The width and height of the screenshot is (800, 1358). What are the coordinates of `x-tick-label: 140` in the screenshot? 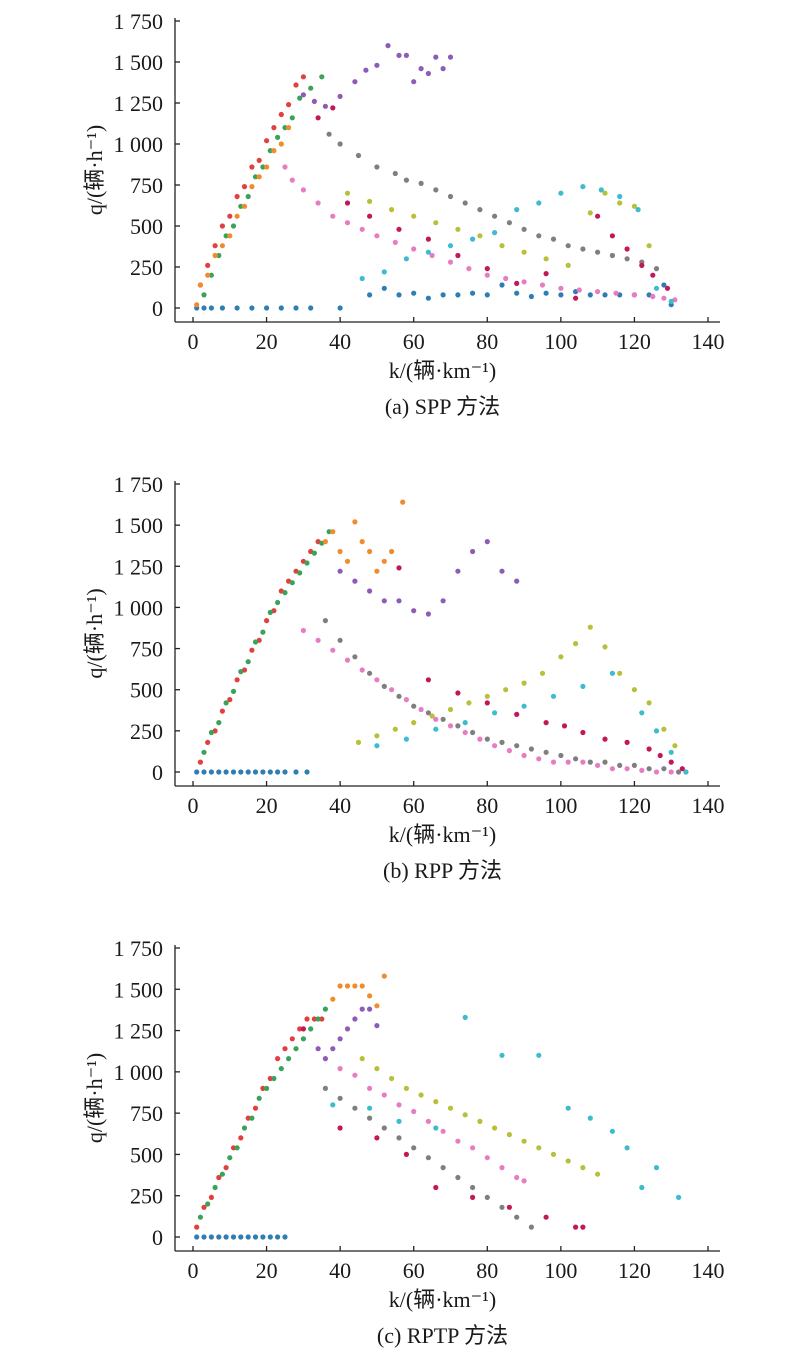 It's located at (708, 1270).